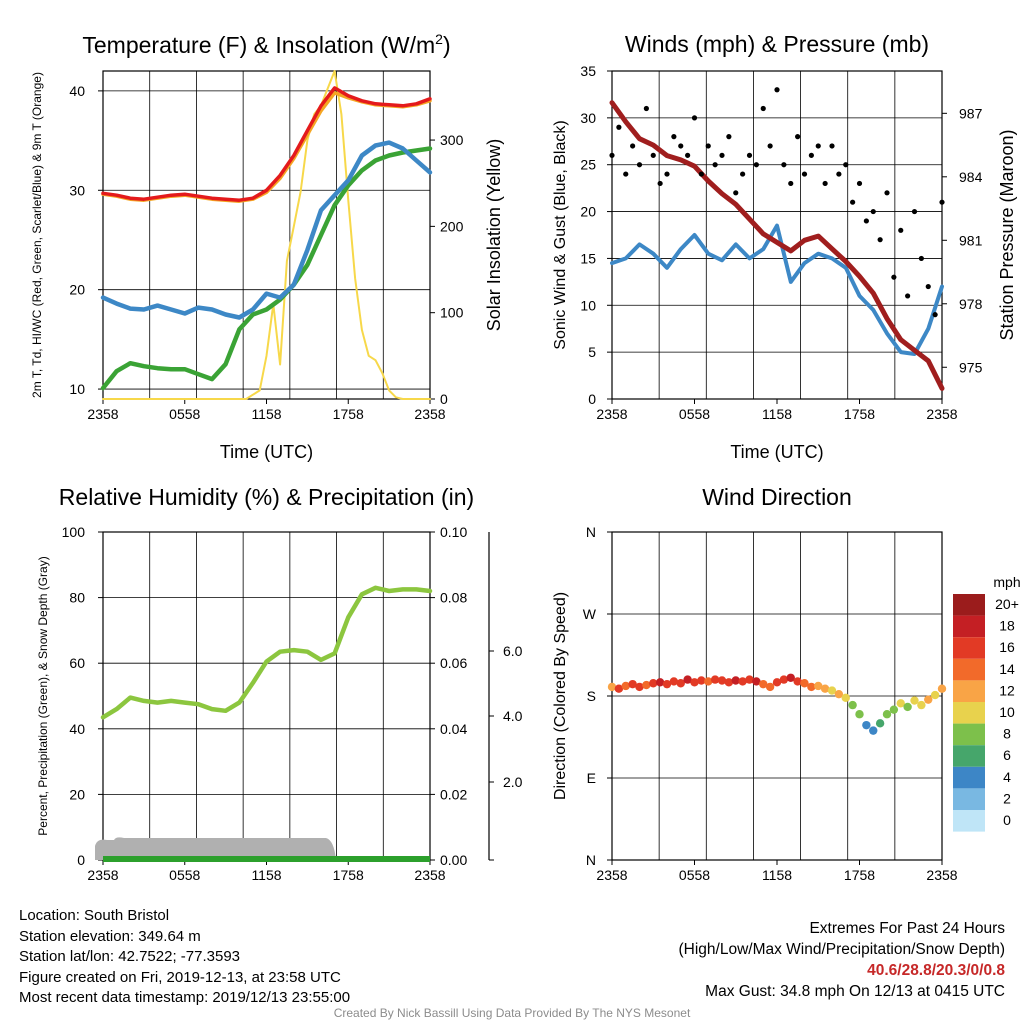 This screenshot has height=1024, width=1024. What do you see at coordinates (266, 230) in the screenshot?
I see `temperature-series-line` at bounding box center [266, 230].